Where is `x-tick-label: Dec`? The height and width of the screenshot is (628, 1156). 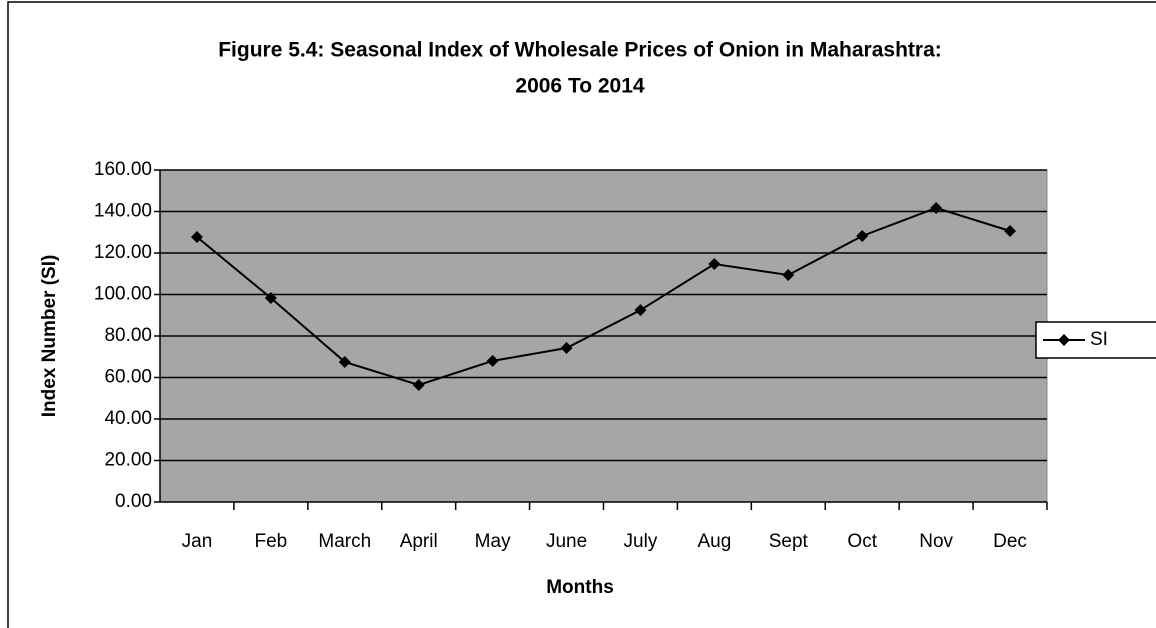
x-tick-label: Dec is located at coordinates (1010, 541).